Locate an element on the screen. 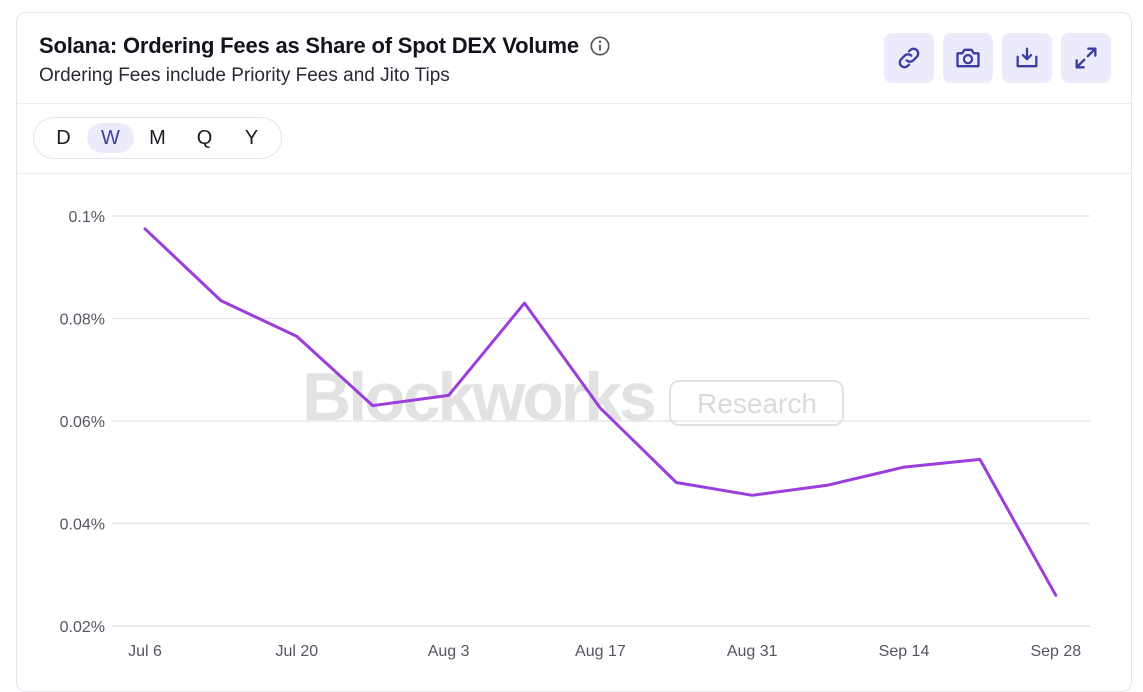 This screenshot has width=1143, height=692. camera-icon is located at coordinates (968, 58).